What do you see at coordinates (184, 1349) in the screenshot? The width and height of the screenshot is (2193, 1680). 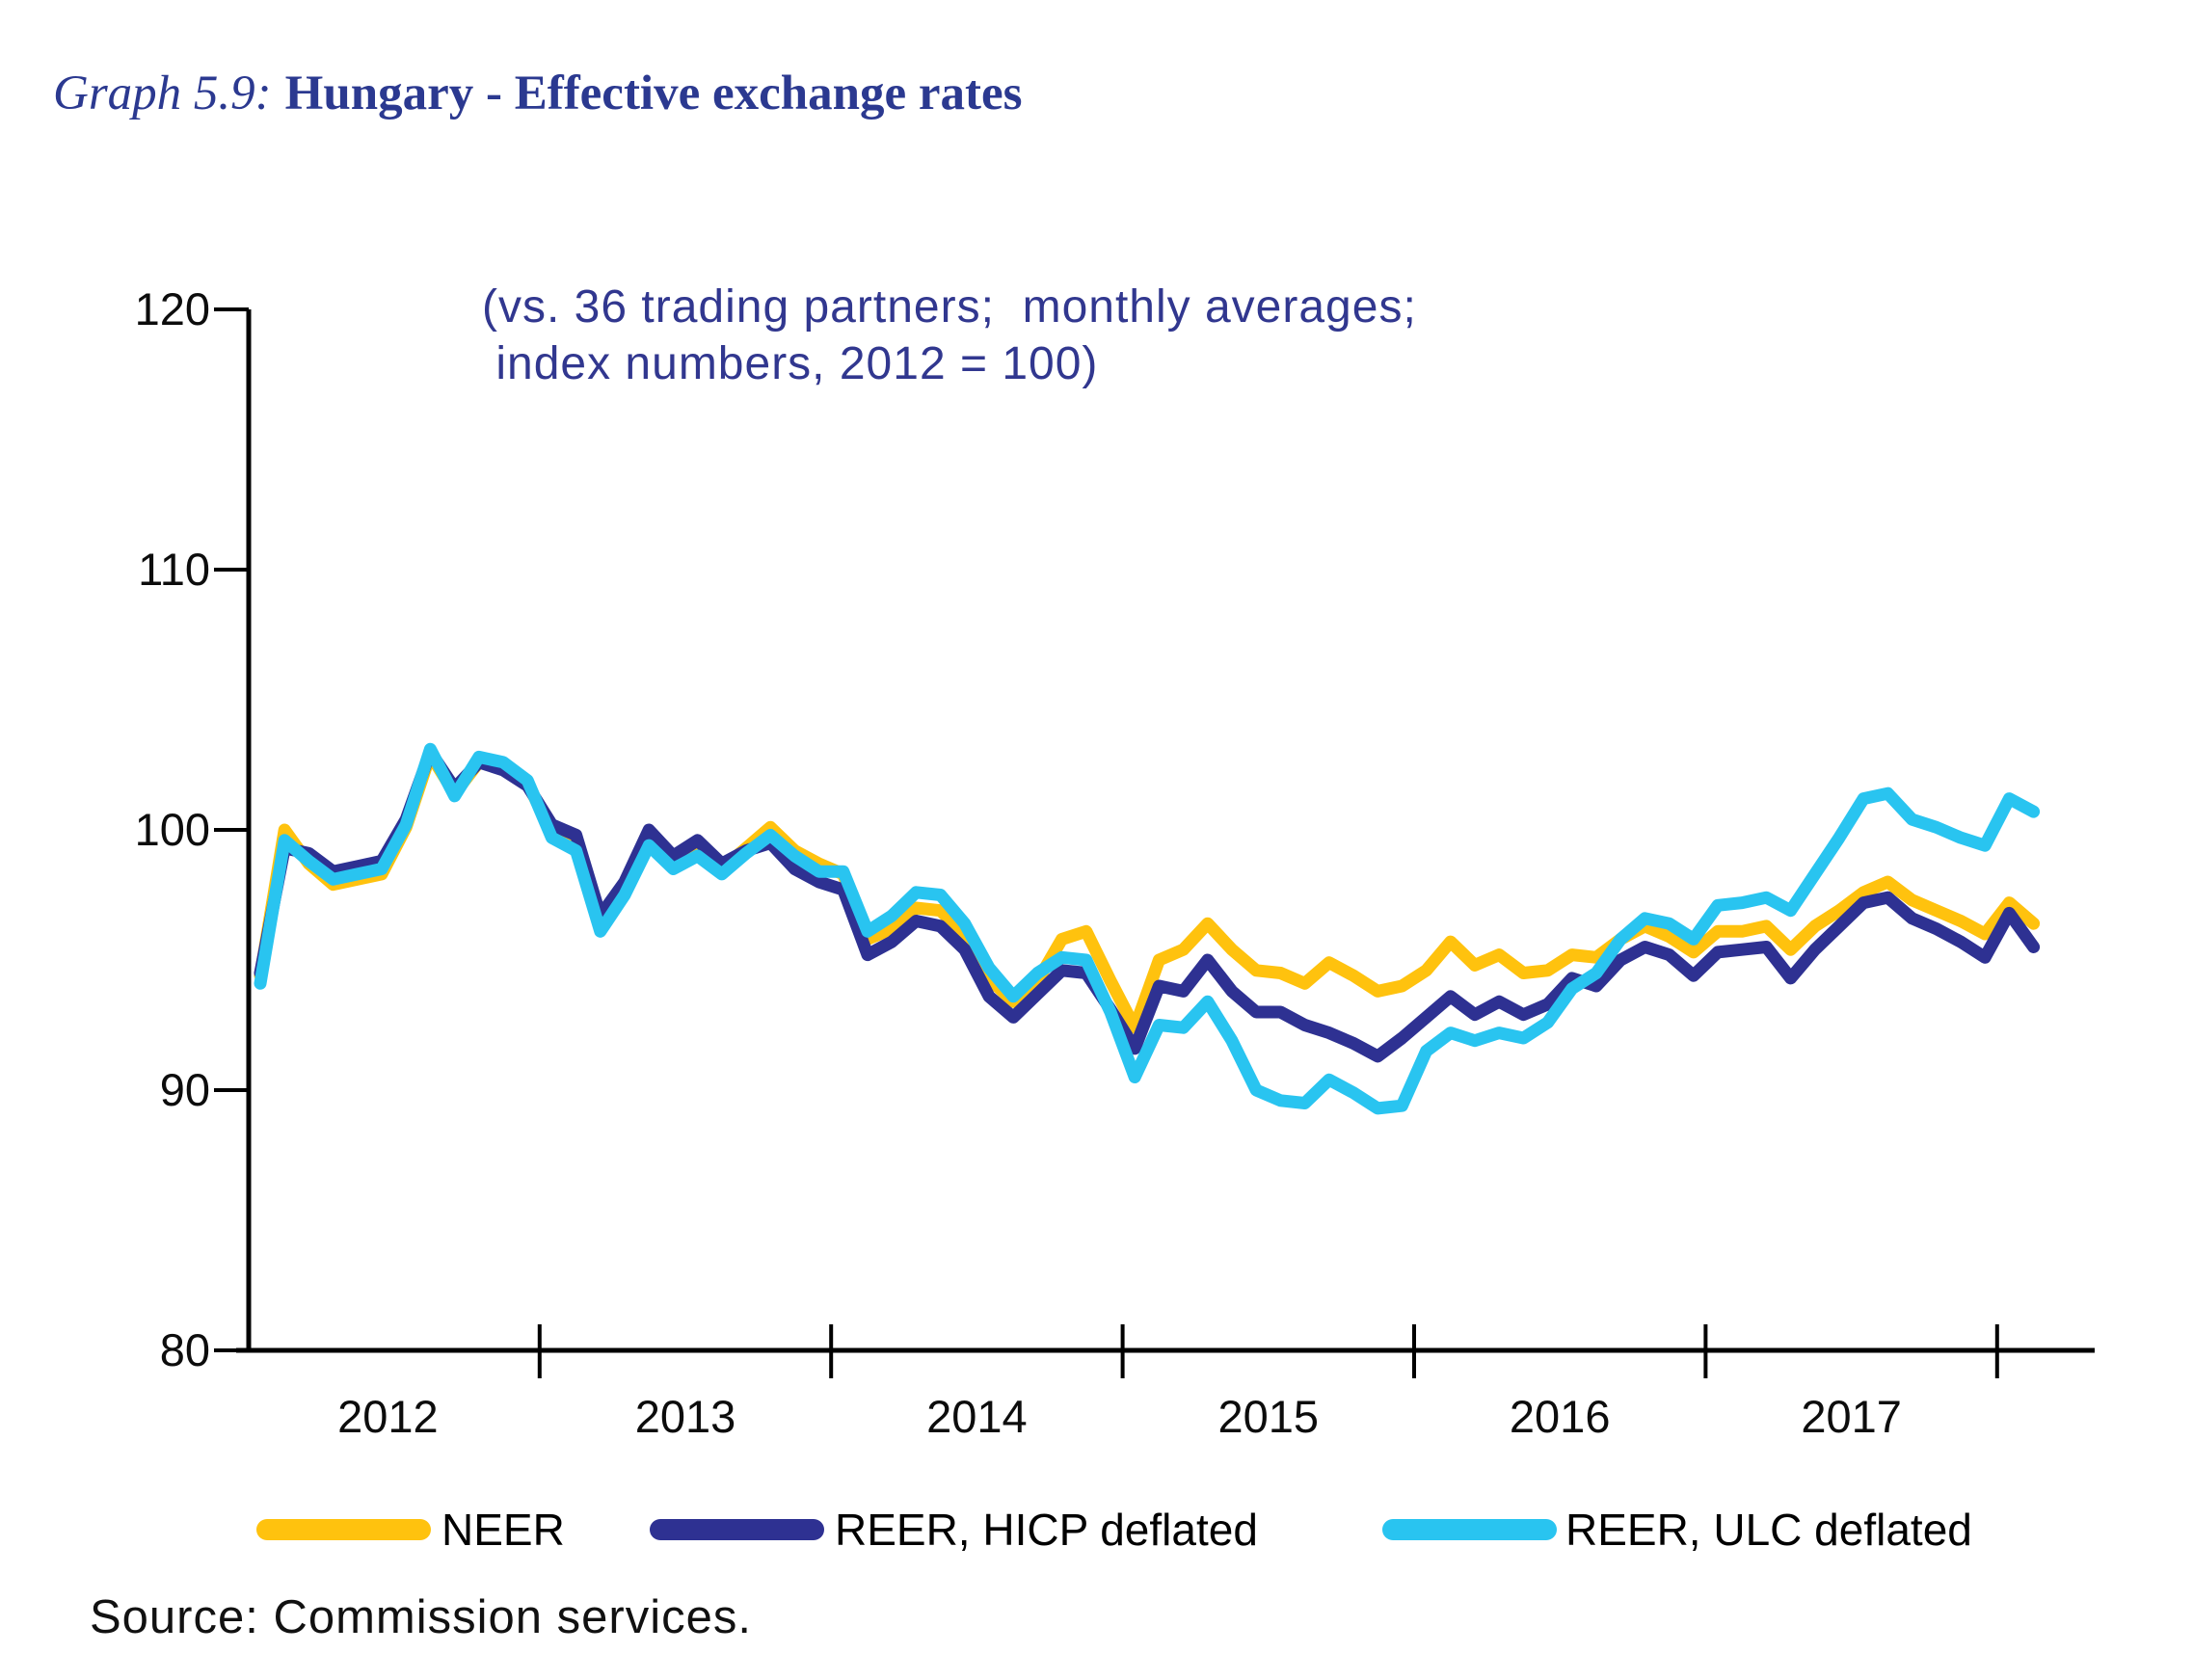 I see `y-axis-label-80: 80` at bounding box center [184, 1349].